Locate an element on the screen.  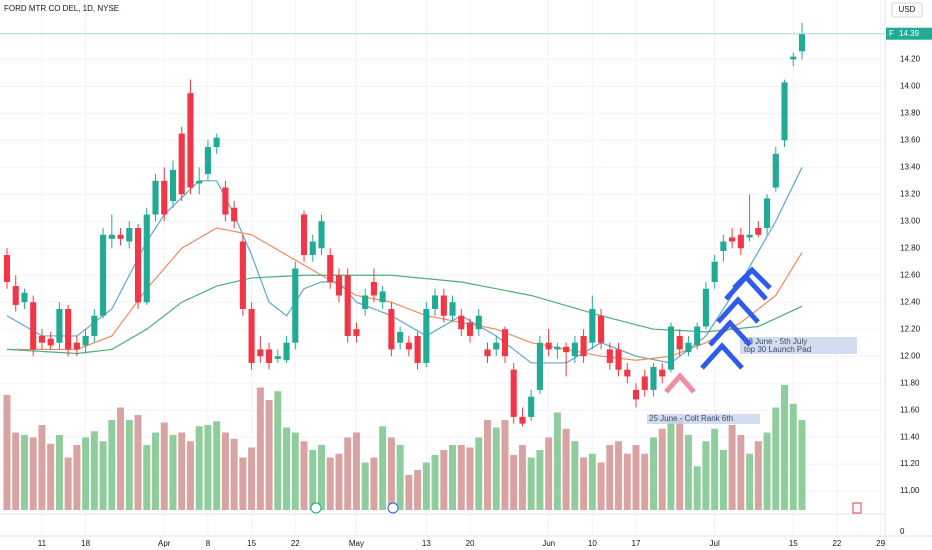
y-tick-label: 12.20 is located at coordinates (910, 328).